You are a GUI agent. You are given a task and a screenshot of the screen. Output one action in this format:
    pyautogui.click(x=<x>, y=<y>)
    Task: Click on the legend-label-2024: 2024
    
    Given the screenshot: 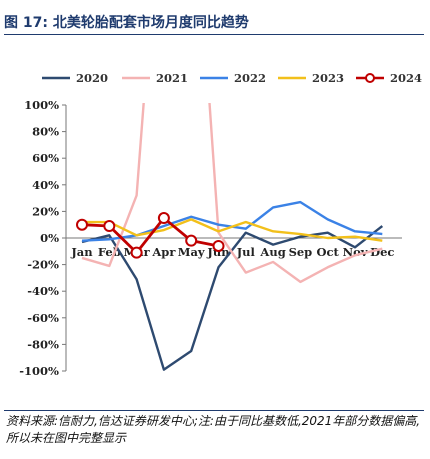 What is the action you would take?
    pyautogui.click(x=406, y=78)
    